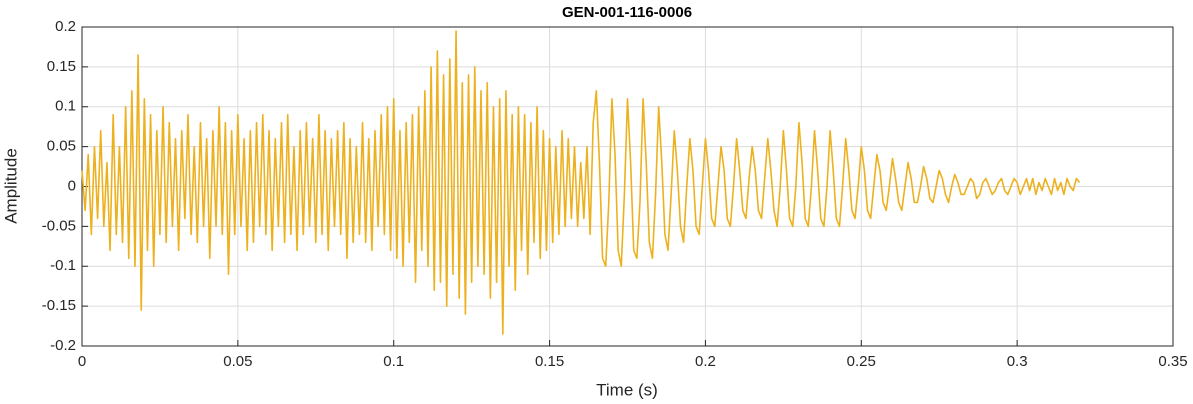  Describe the element at coordinates (61, 146) in the screenshot. I see `y-tick-label: 0.05` at that location.